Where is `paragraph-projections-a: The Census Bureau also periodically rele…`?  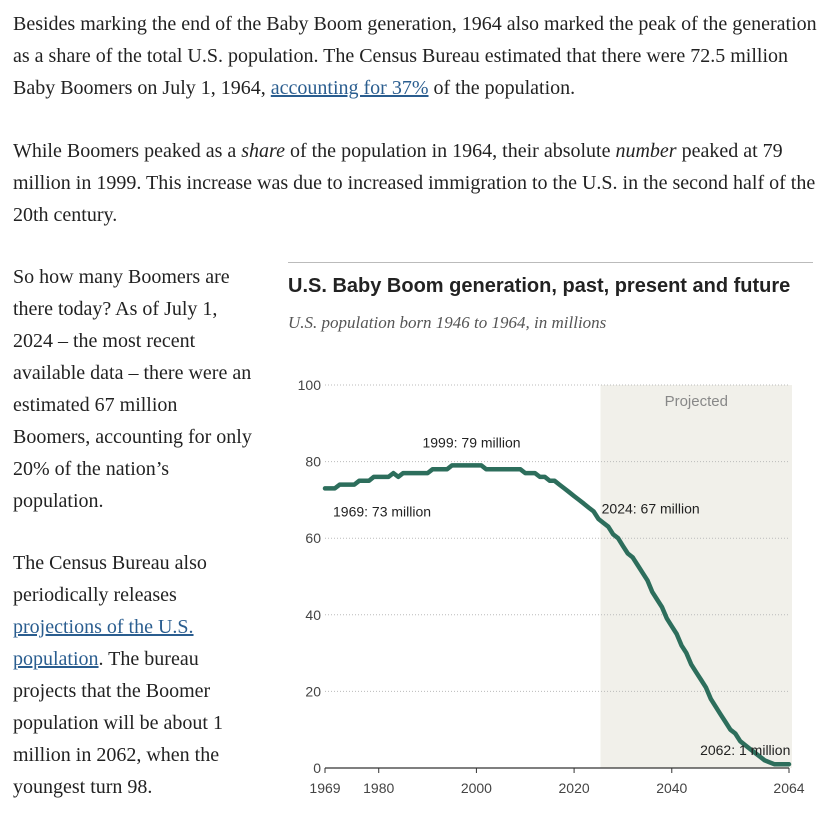 paragraph-projections-a: The Census Bureau also periodically rele… is located at coordinates (110, 579).